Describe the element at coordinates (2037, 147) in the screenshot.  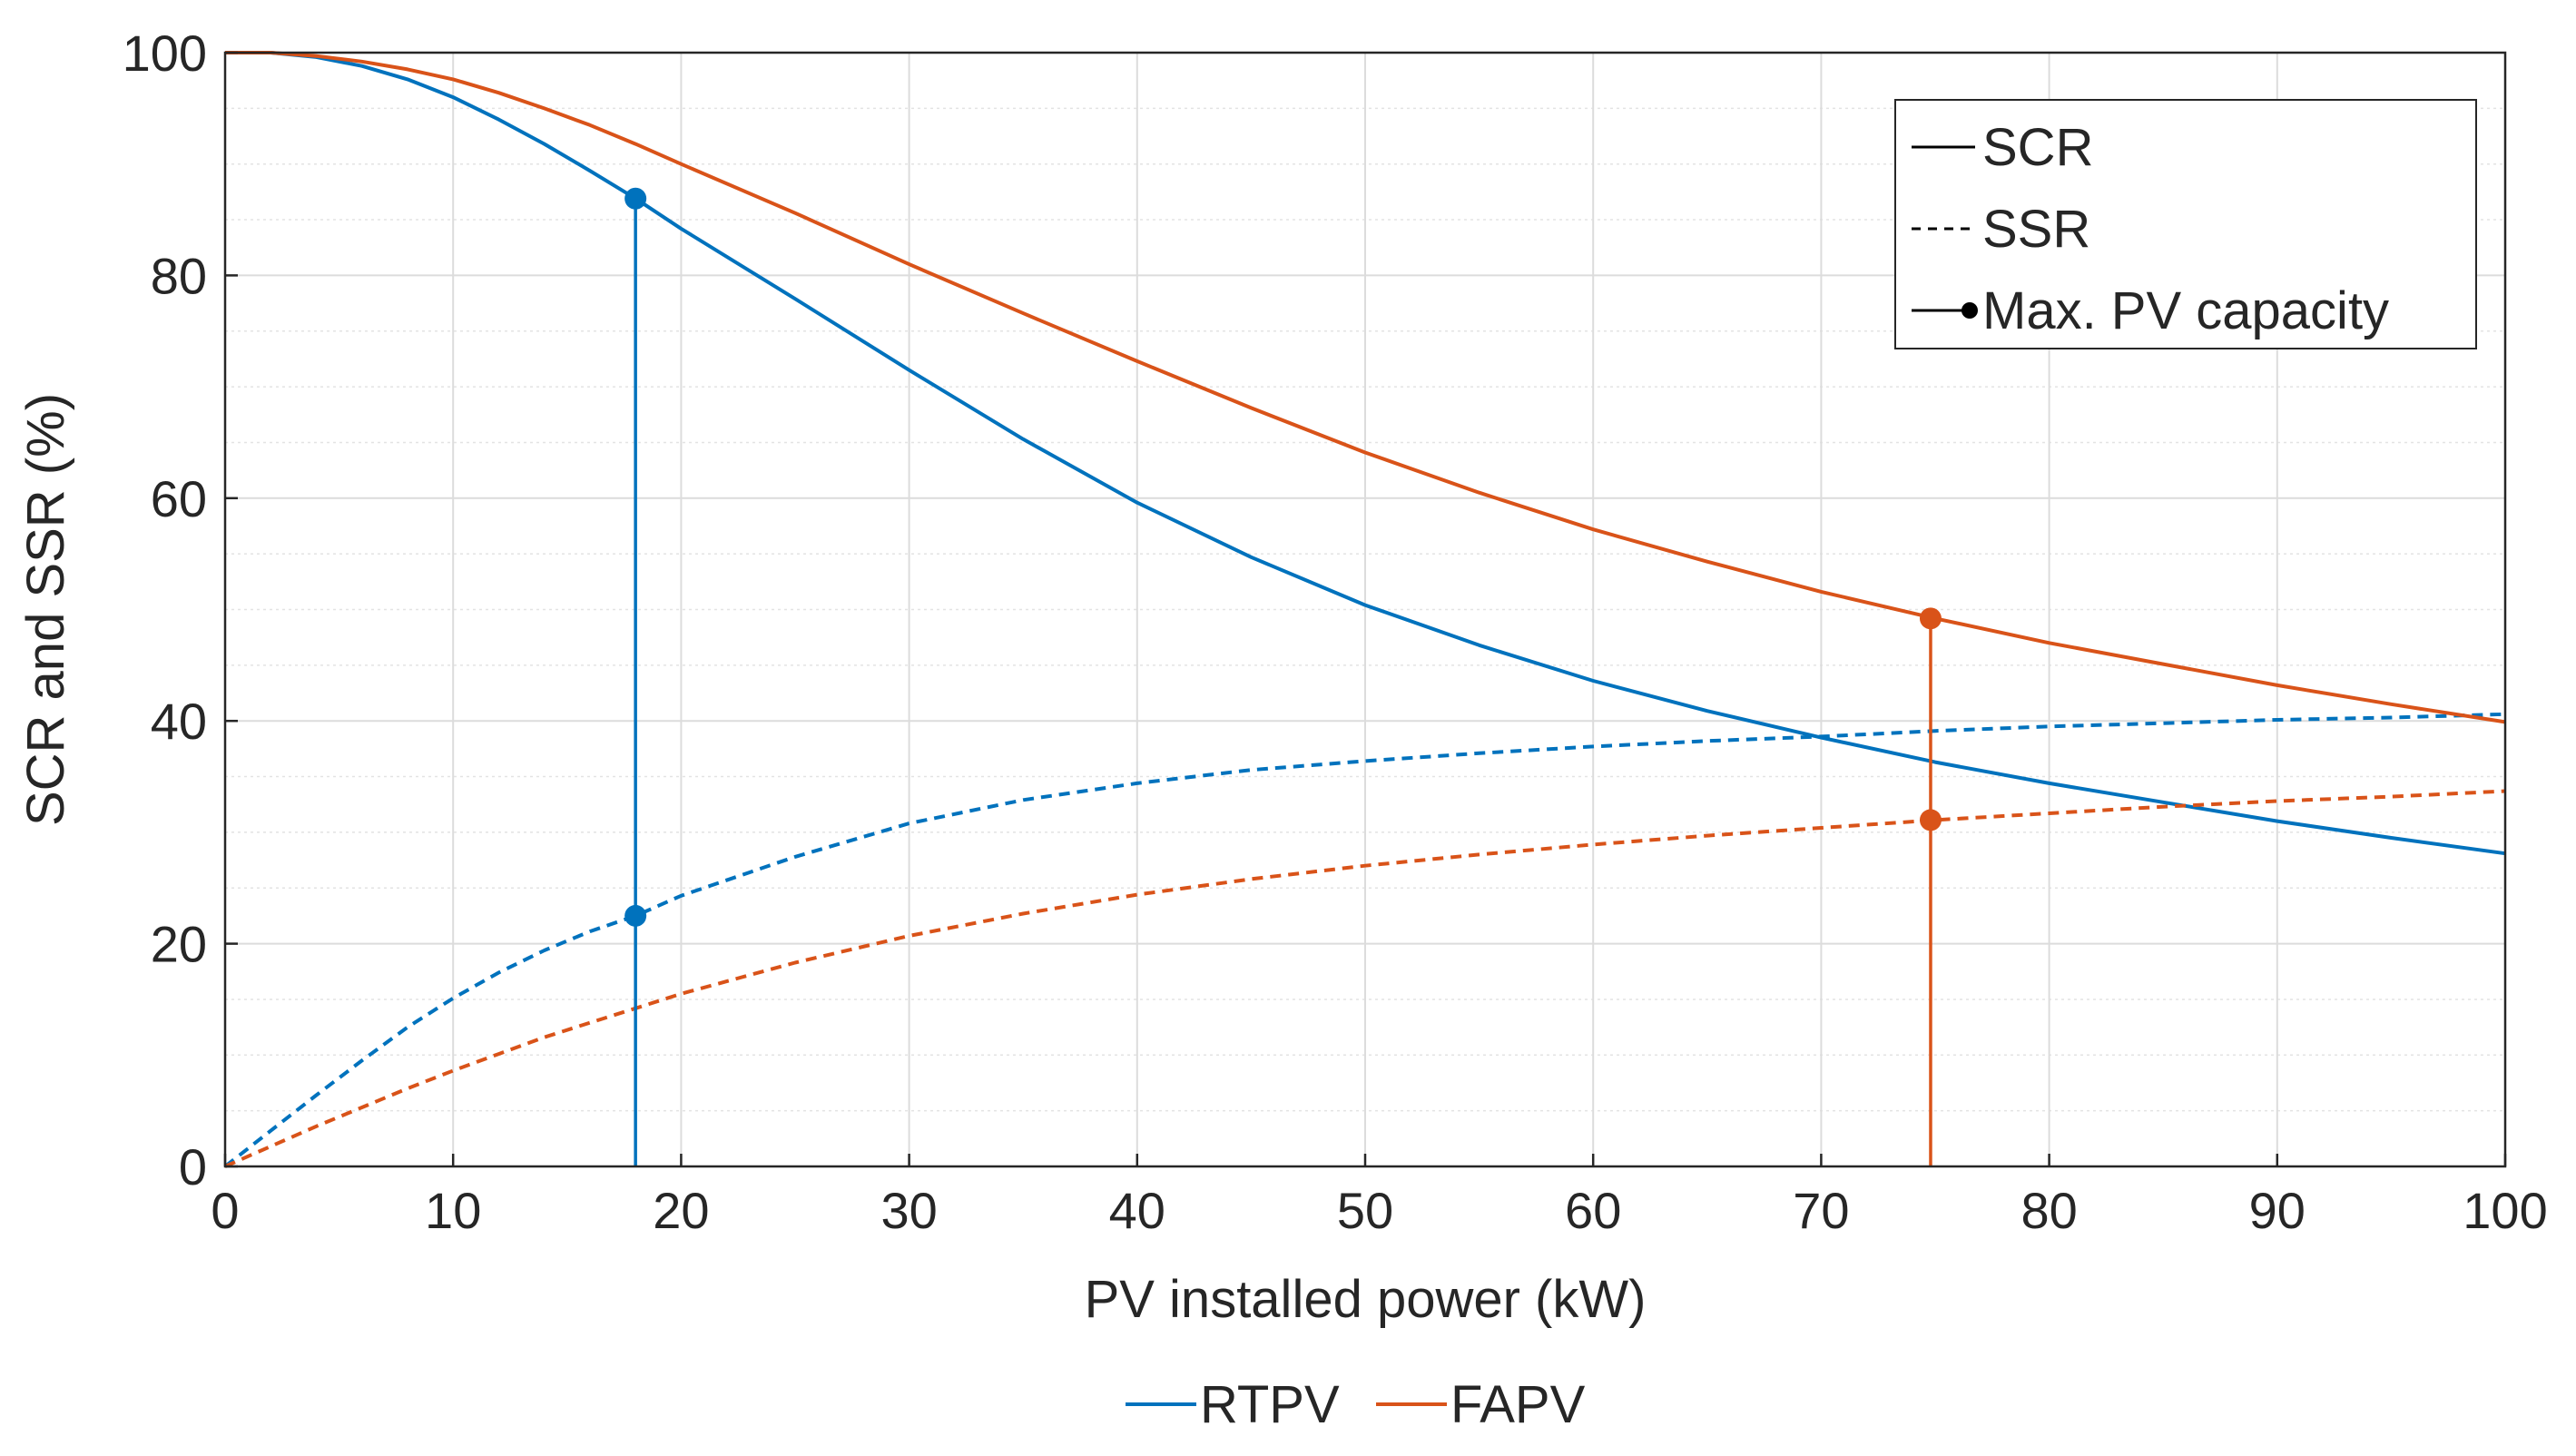
I see `legend-scr-label: SCR` at that location.